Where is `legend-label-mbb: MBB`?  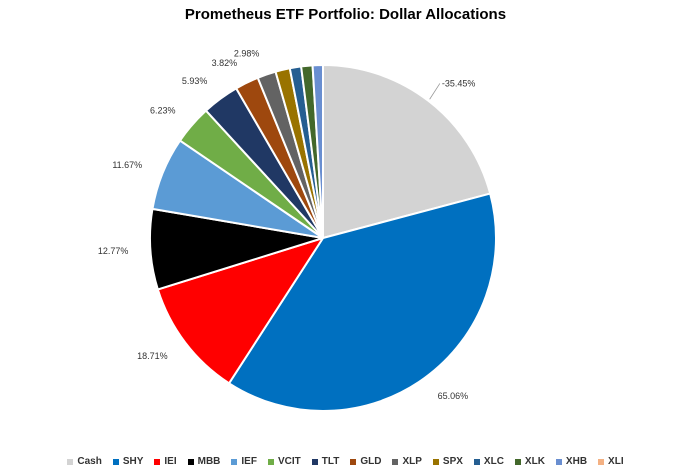
legend-label-mbb: MBB is located at coordinates (209, 461).